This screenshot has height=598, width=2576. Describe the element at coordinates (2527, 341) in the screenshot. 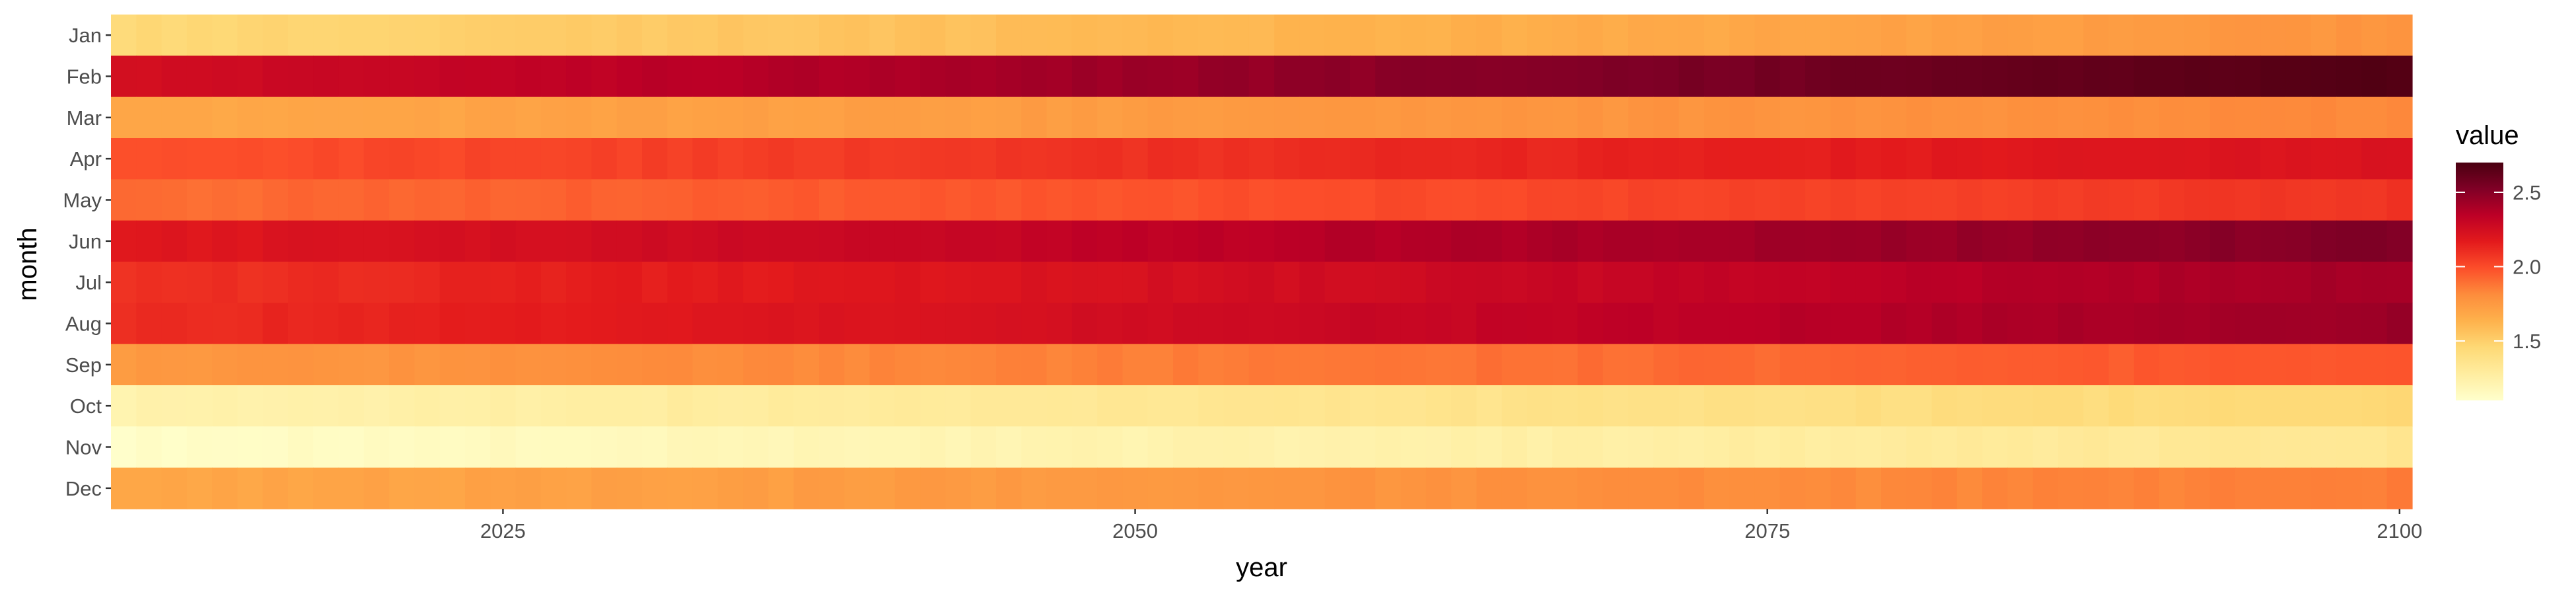

I see `legend-tick-label: 1.5` at that location.